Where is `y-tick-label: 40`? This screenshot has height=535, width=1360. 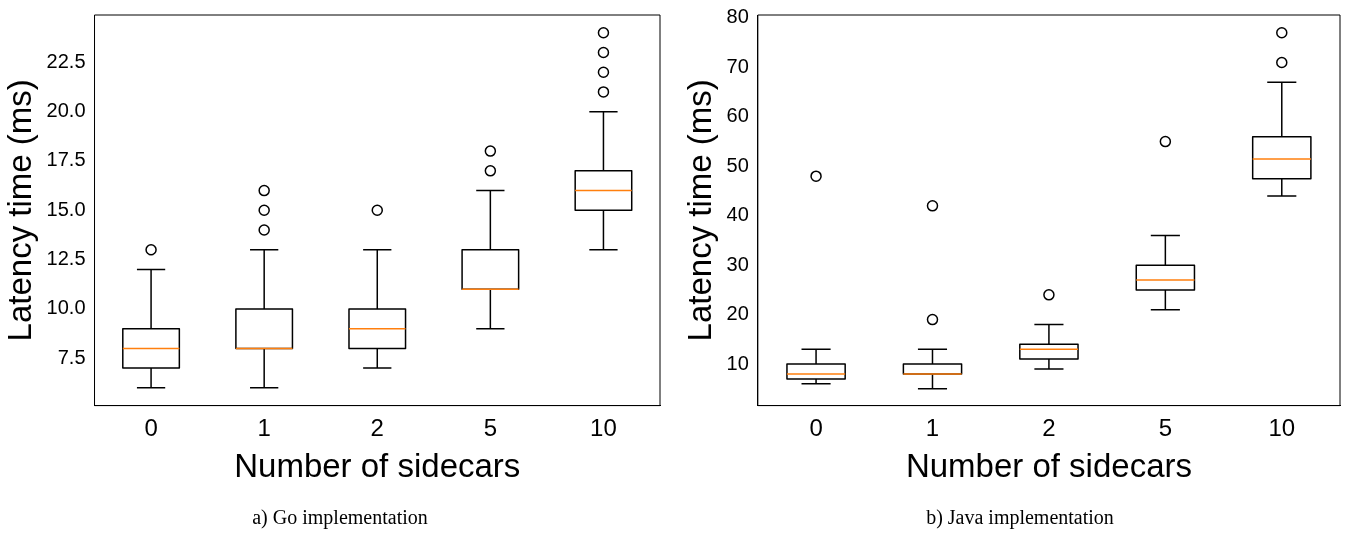 y-tick-label: 40 is located at coordinates (737, 214).